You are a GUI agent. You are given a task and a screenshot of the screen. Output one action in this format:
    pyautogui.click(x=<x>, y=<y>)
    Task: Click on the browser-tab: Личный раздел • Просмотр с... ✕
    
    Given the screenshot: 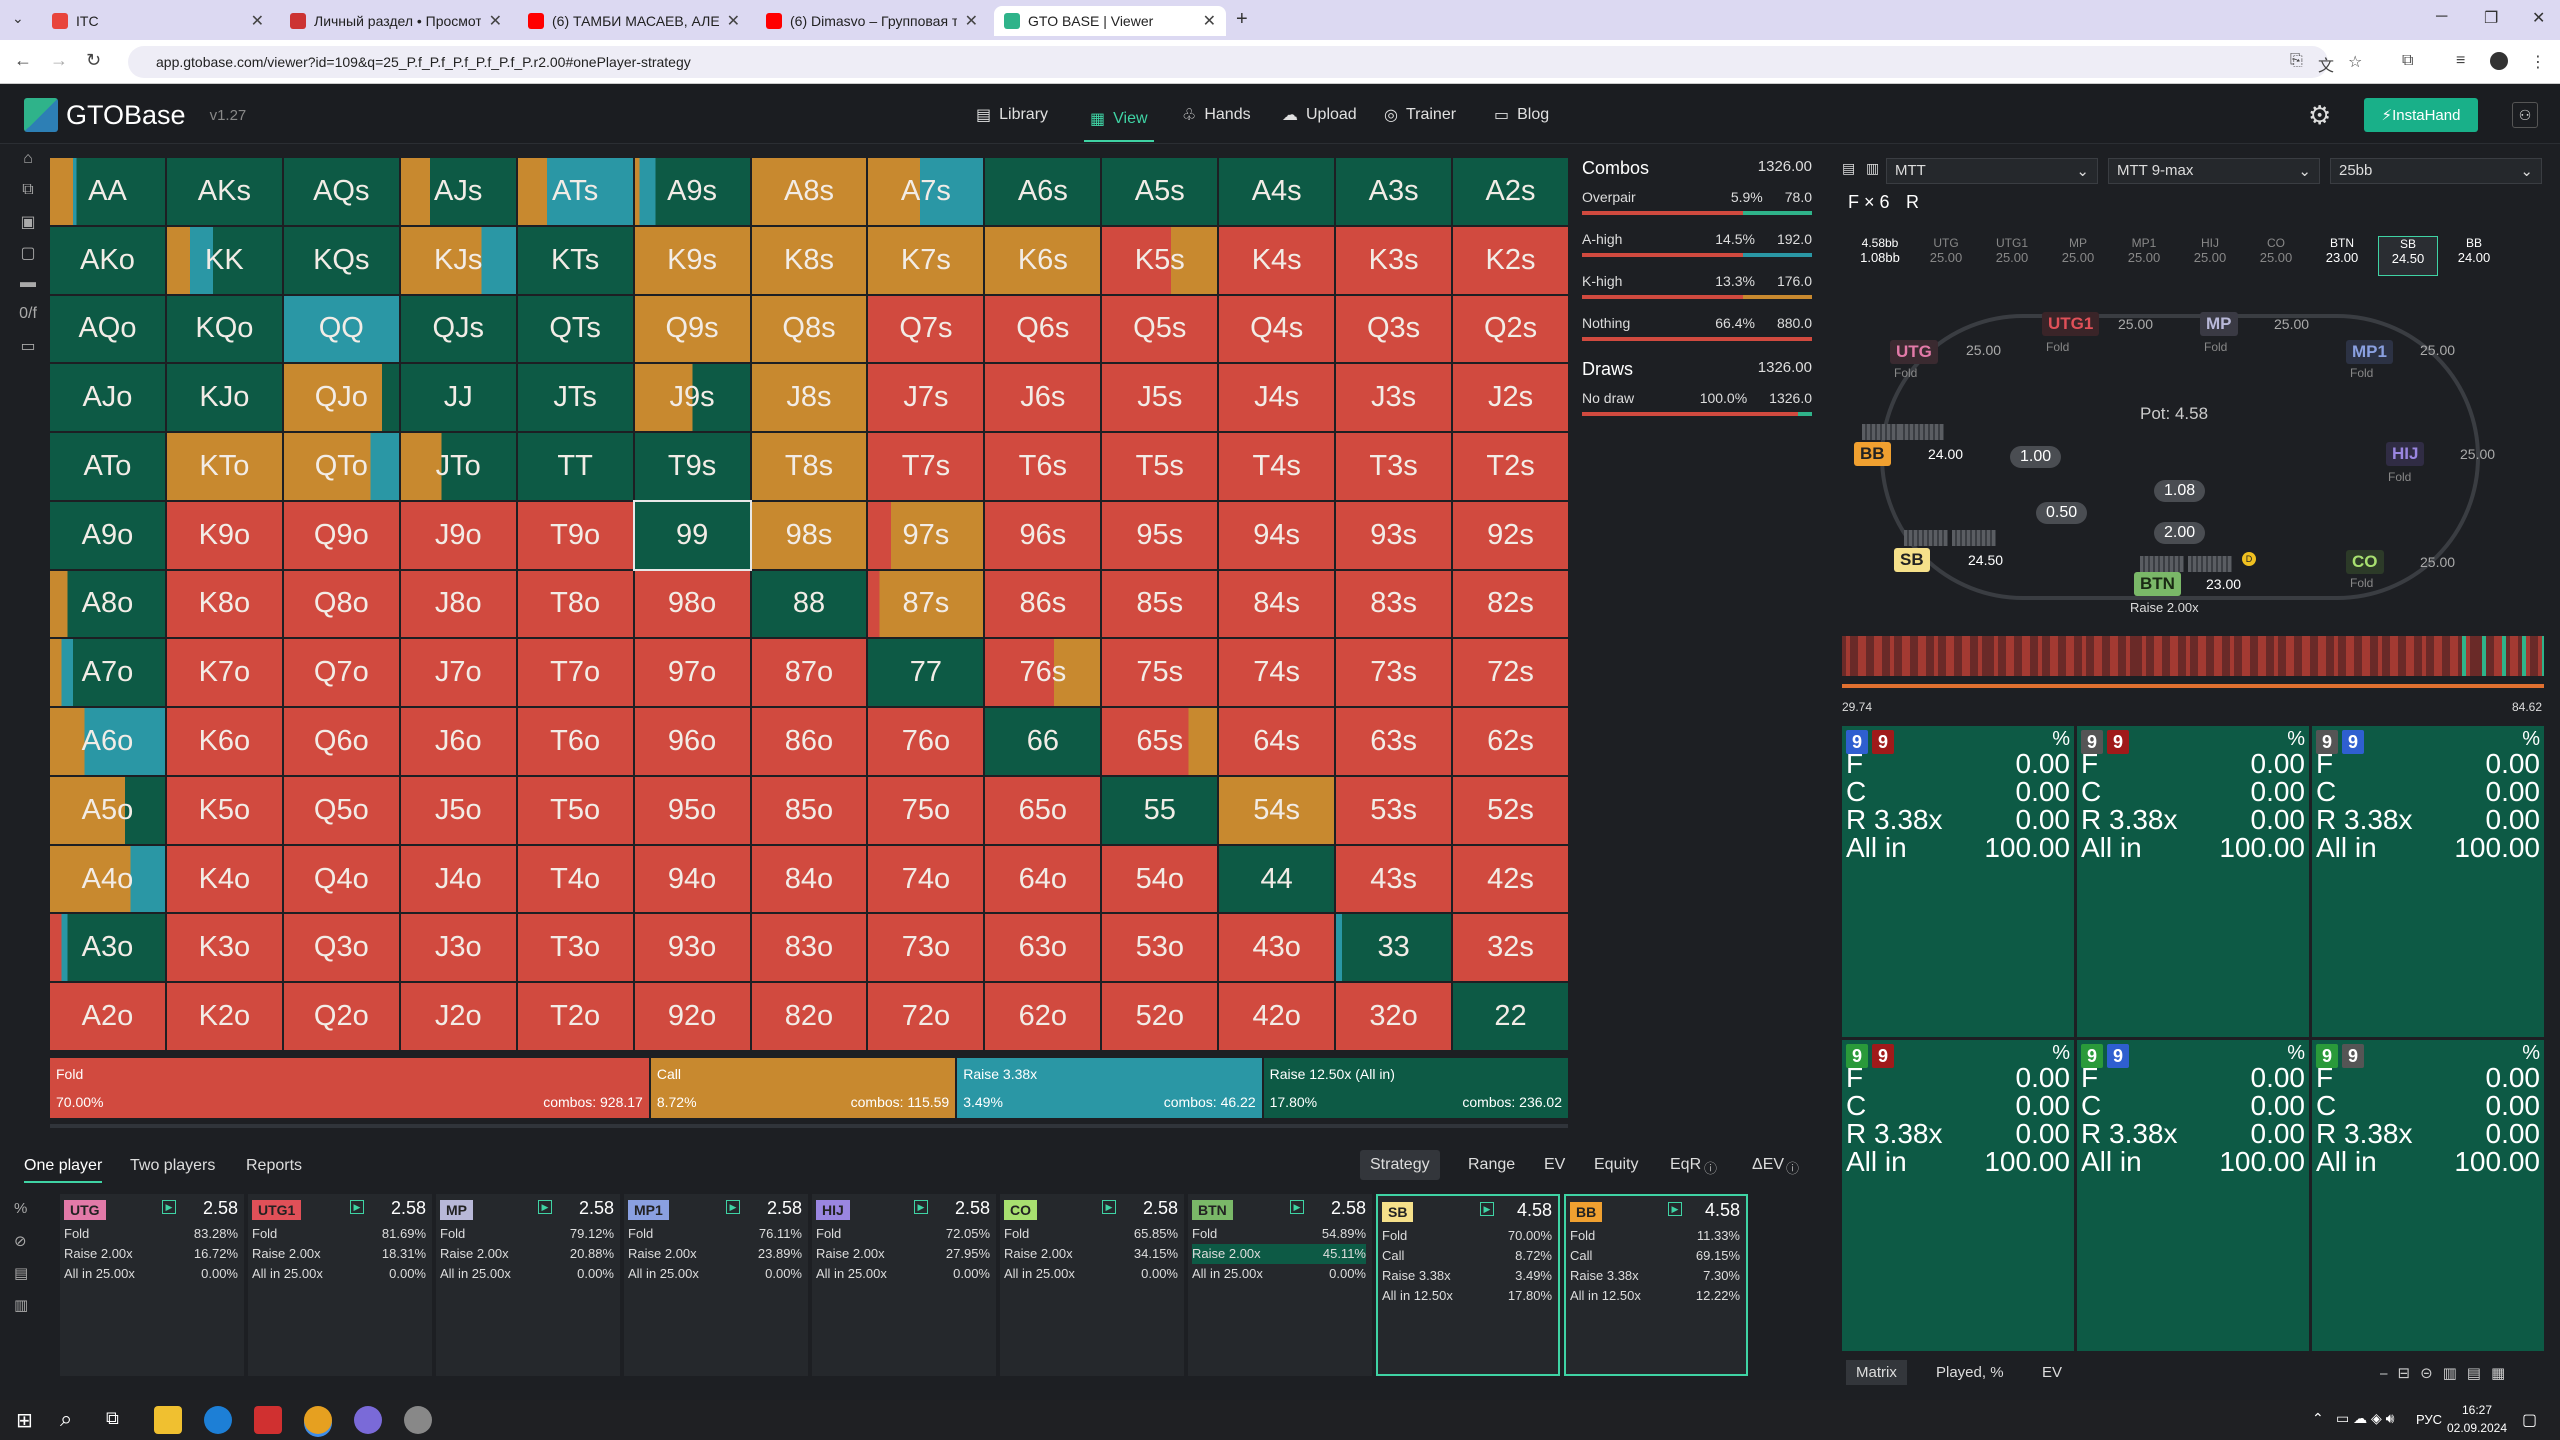 What is the action you would take?
    pyautogui.click(x=396, y=21)
    